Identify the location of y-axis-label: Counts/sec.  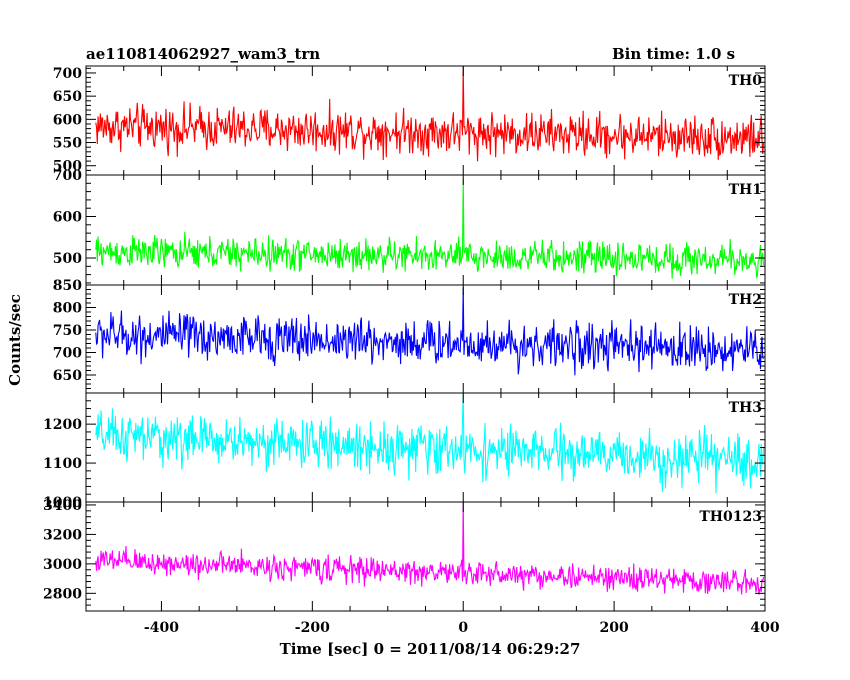
(15, 340).